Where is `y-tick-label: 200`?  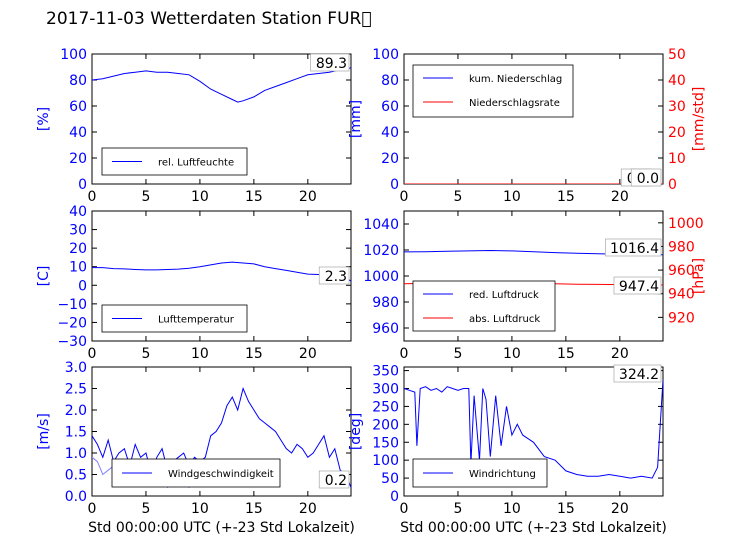 y-tick-label: 200 is located at coordinates (385, 425).